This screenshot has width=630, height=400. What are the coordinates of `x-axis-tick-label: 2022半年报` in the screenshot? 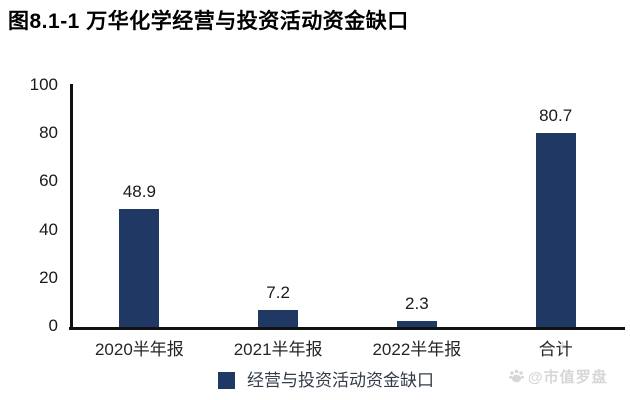 It's located at (417, 349).